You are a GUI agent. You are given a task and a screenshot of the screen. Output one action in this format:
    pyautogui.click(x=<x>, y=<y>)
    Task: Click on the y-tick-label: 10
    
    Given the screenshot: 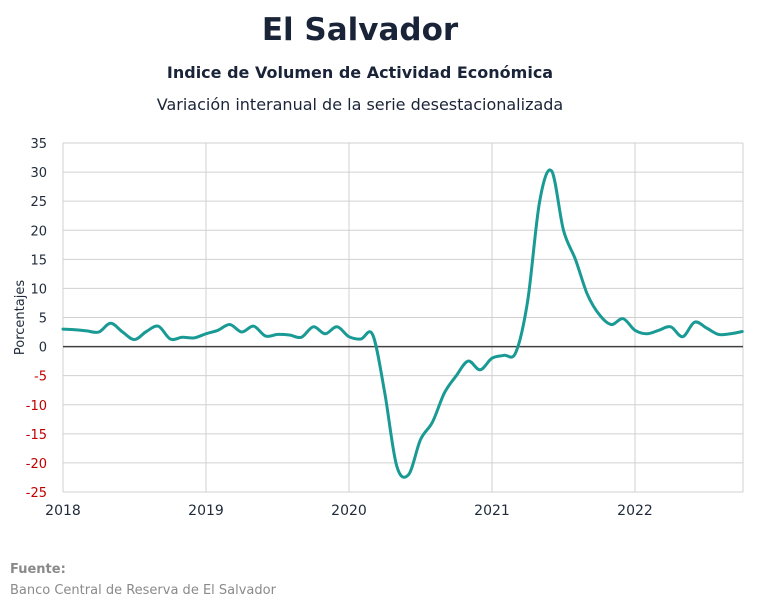 What is the action you would take?
    pyautogui.click(x=38, y=289)
    